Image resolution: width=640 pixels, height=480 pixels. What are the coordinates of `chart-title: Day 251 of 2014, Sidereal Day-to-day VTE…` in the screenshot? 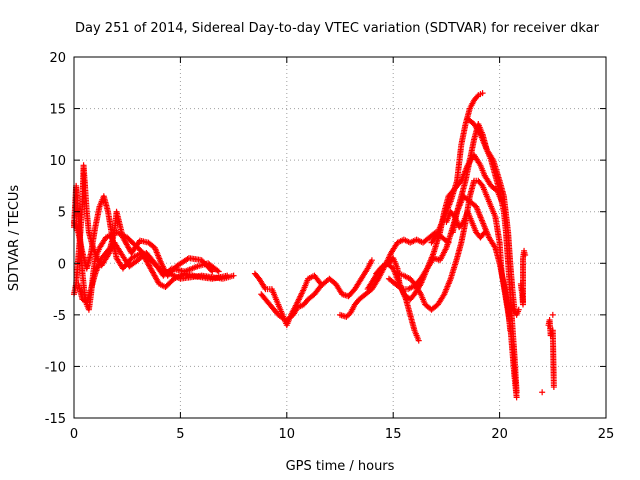 It's located at (337, 28).